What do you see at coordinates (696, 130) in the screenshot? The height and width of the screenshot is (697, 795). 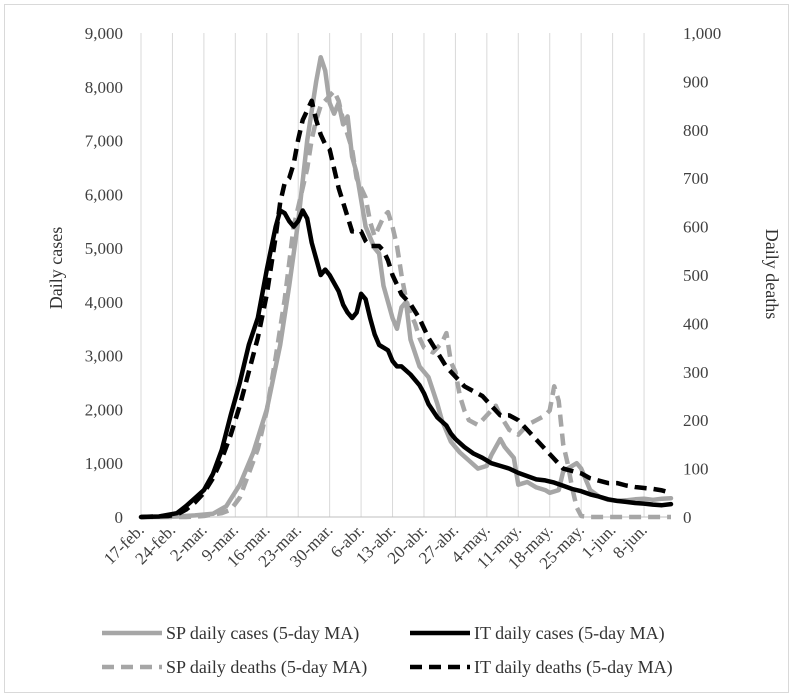 I see `y-right-tick-label: 800` at bounding box center [696, 130].